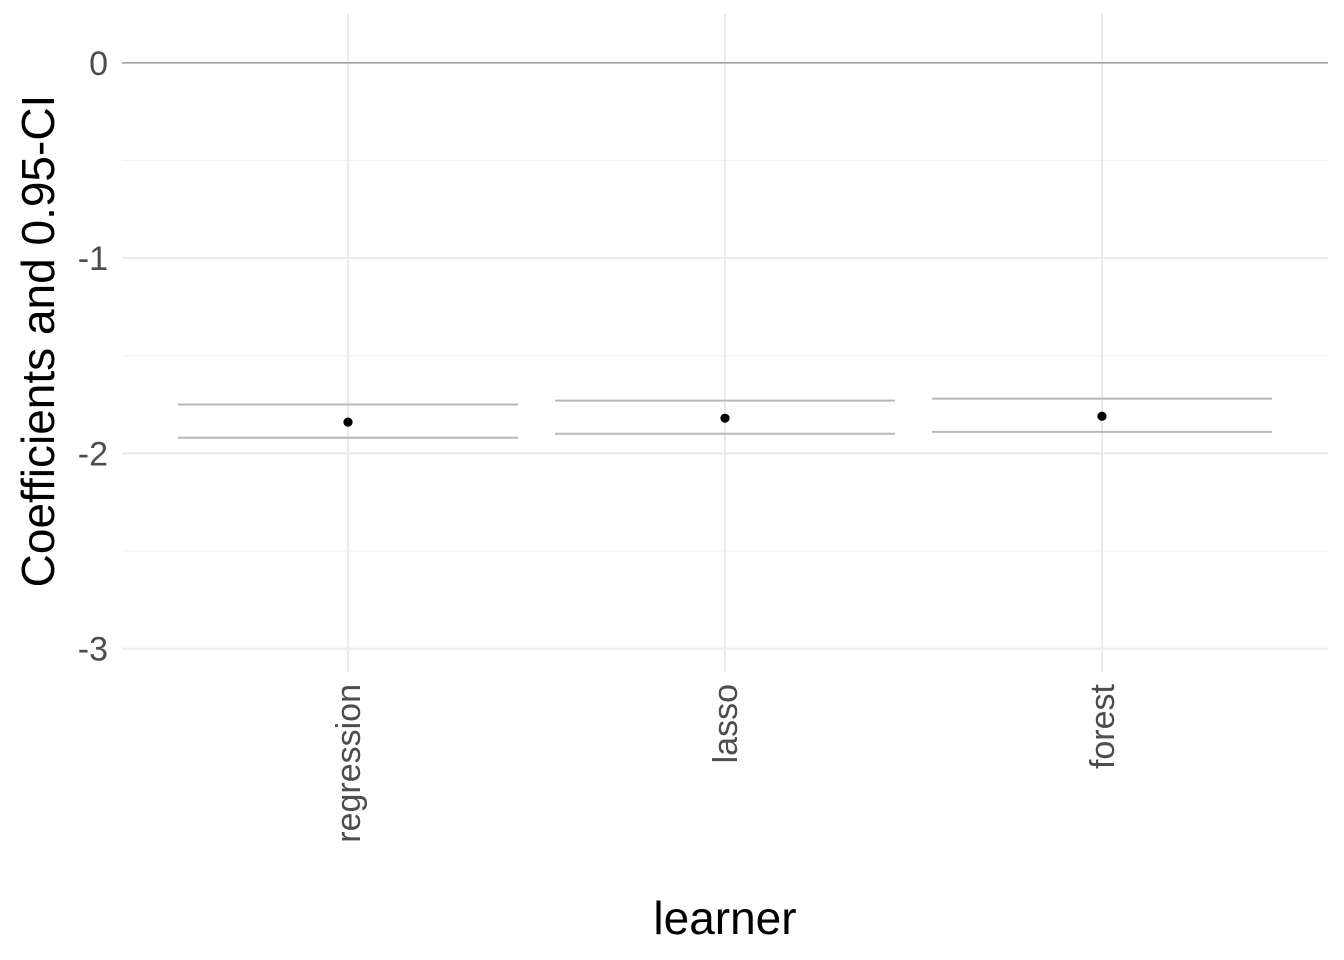 The image size is (1344, 960). I want to click on ci-layer, so click(725, 418).